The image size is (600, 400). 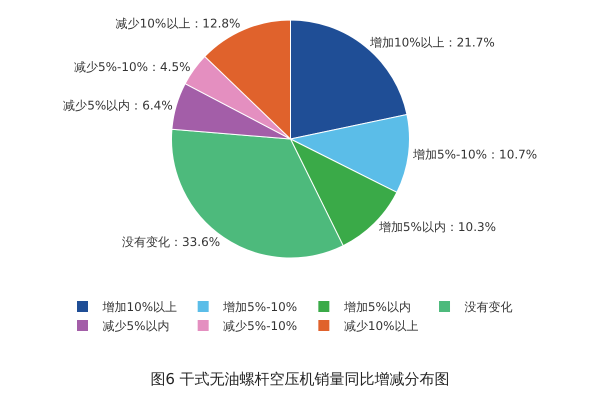 What do you see at coordinates (300, 379) in the screenshot?
I see `text: 图6 干式无油螺杆空压机销量同比增减分布图` at bounding box center [300, 379].